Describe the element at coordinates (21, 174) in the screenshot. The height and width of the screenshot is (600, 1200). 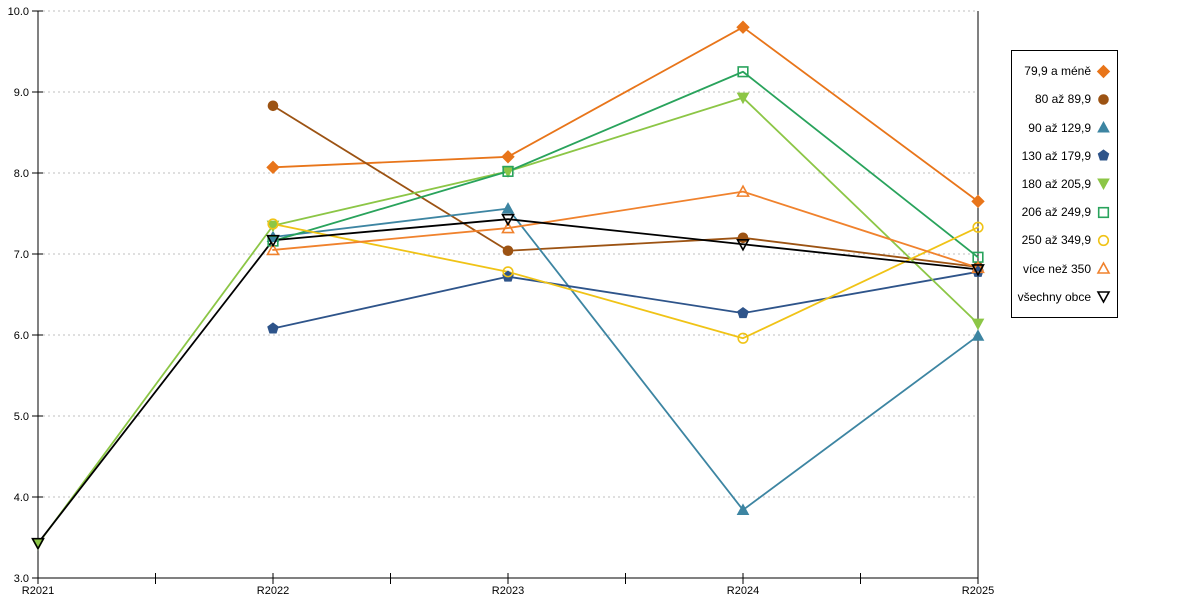
I see `y-tick-label: 8.0` at that location.